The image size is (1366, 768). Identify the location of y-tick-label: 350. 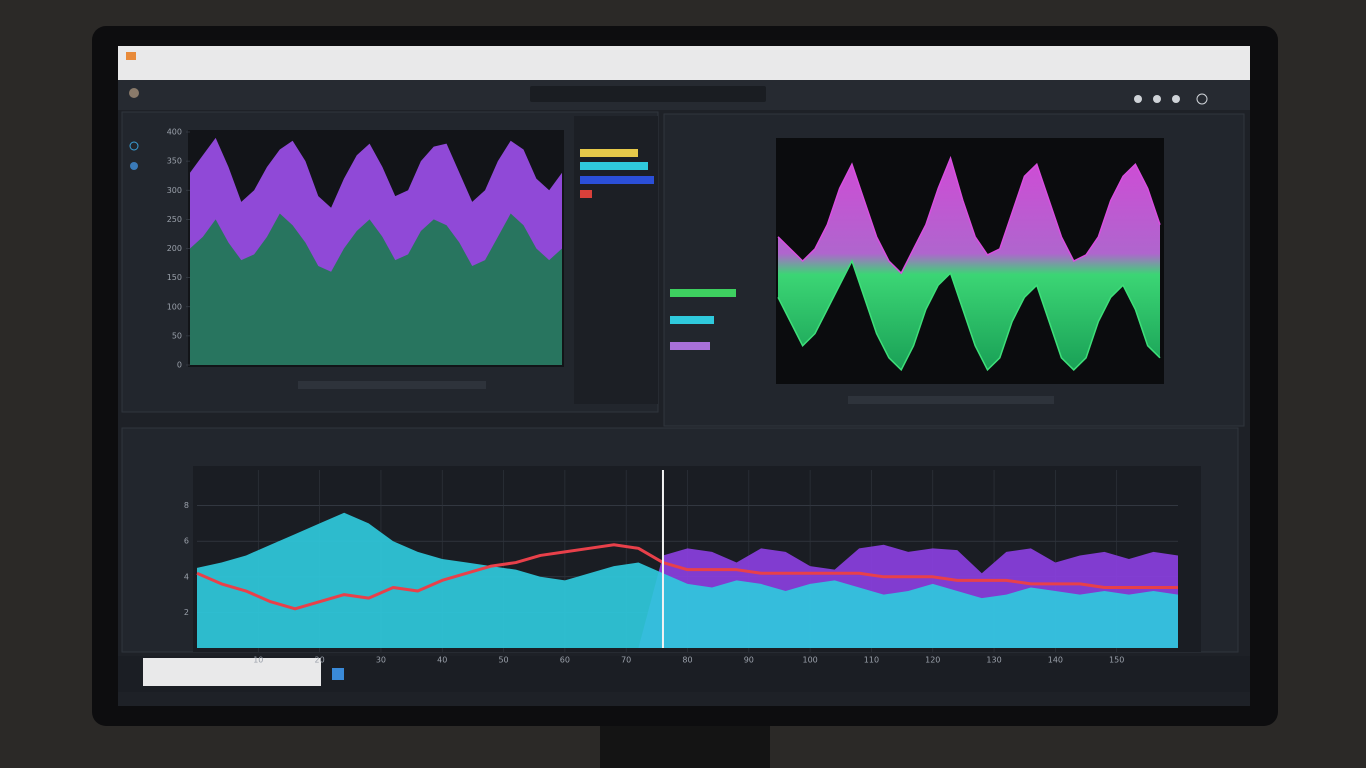
(174, 161).